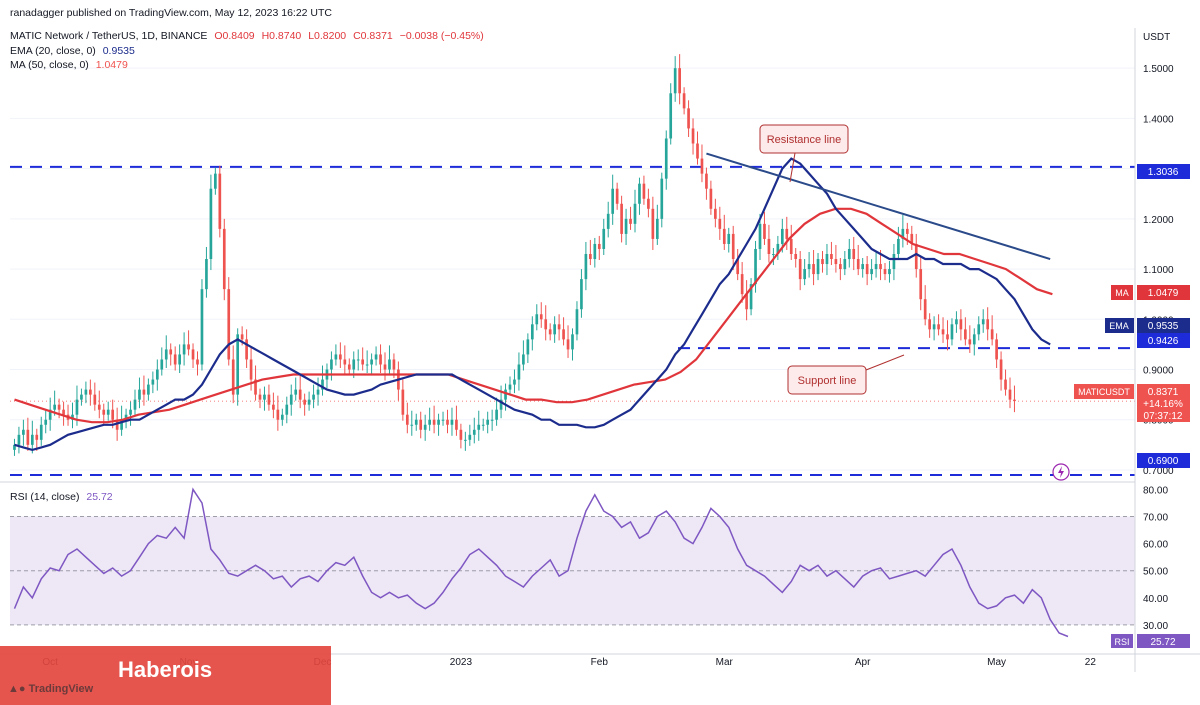 The width and height of the screenshot is (1200, 705). I want to click on symbol-title: MATIC Network / TetherUS, 1D, BINANCE, so click(109, 36).